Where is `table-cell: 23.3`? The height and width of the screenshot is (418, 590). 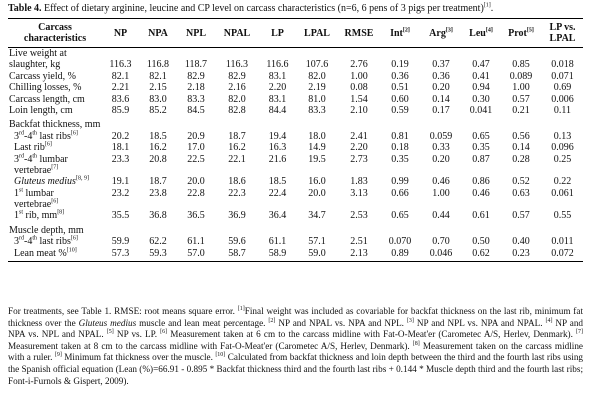
table-cell: 23.3 is located at coordinates (120, 159).